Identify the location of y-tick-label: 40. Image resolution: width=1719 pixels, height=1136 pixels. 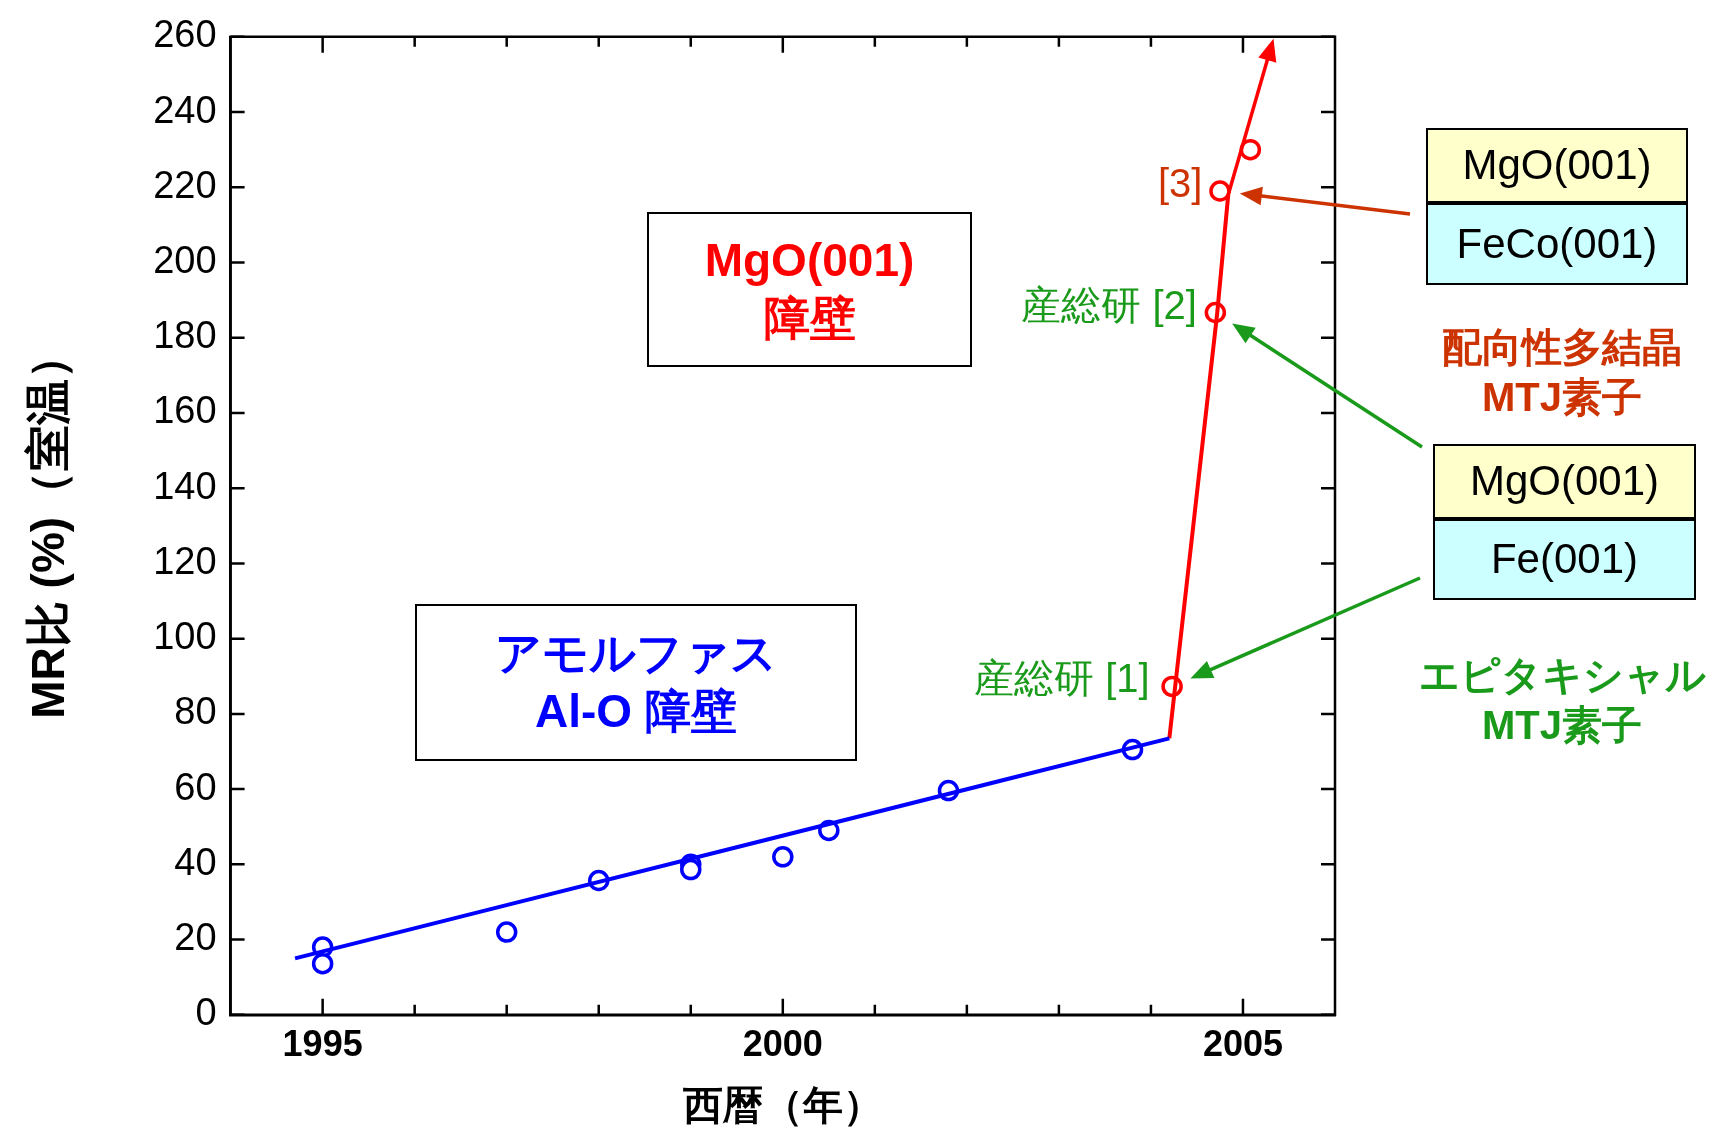
(195, 861).